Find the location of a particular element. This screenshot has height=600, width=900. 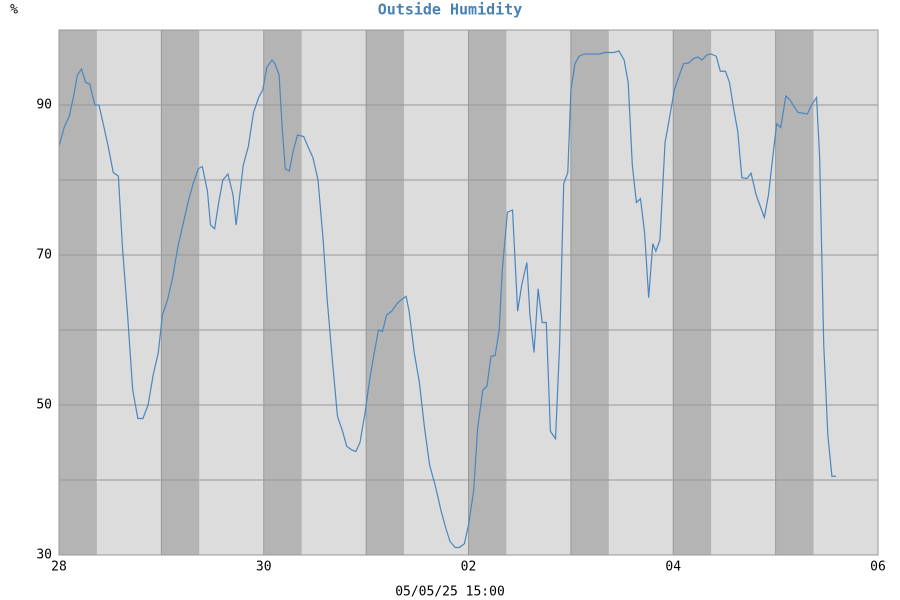

y-axis-label: % is located at coordinates (14, 10).